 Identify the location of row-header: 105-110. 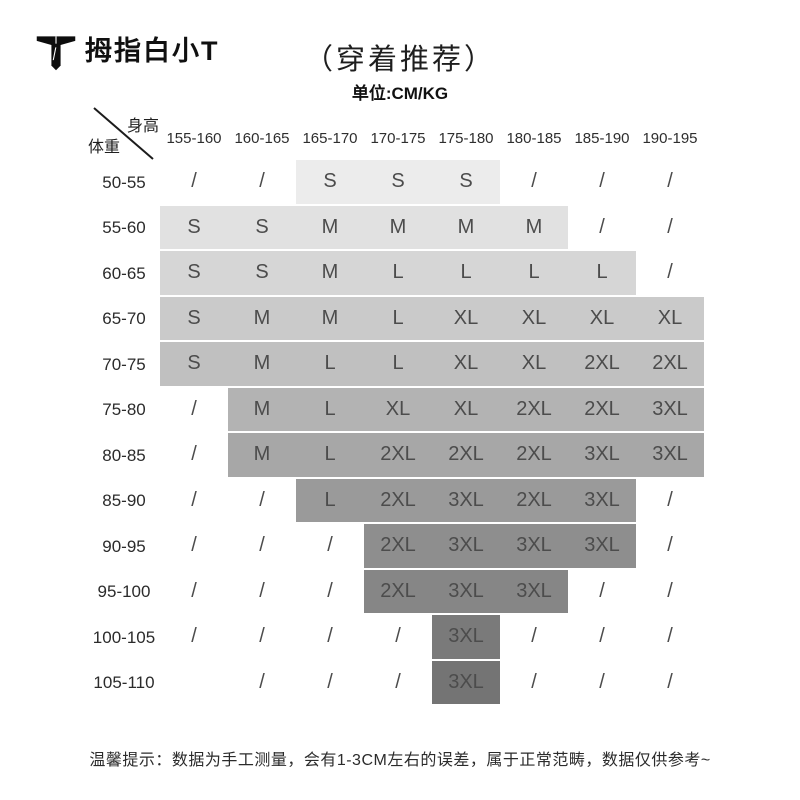
(124, 683).